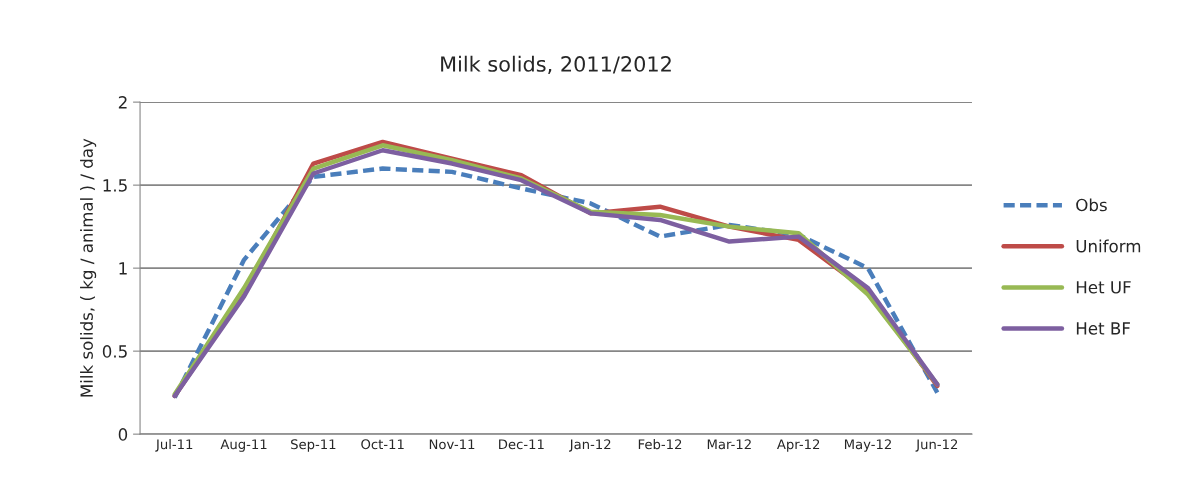 This screenshot has width=1197, height=484. I want to click on x-tick-label: Jun-12, so click(936, 445).